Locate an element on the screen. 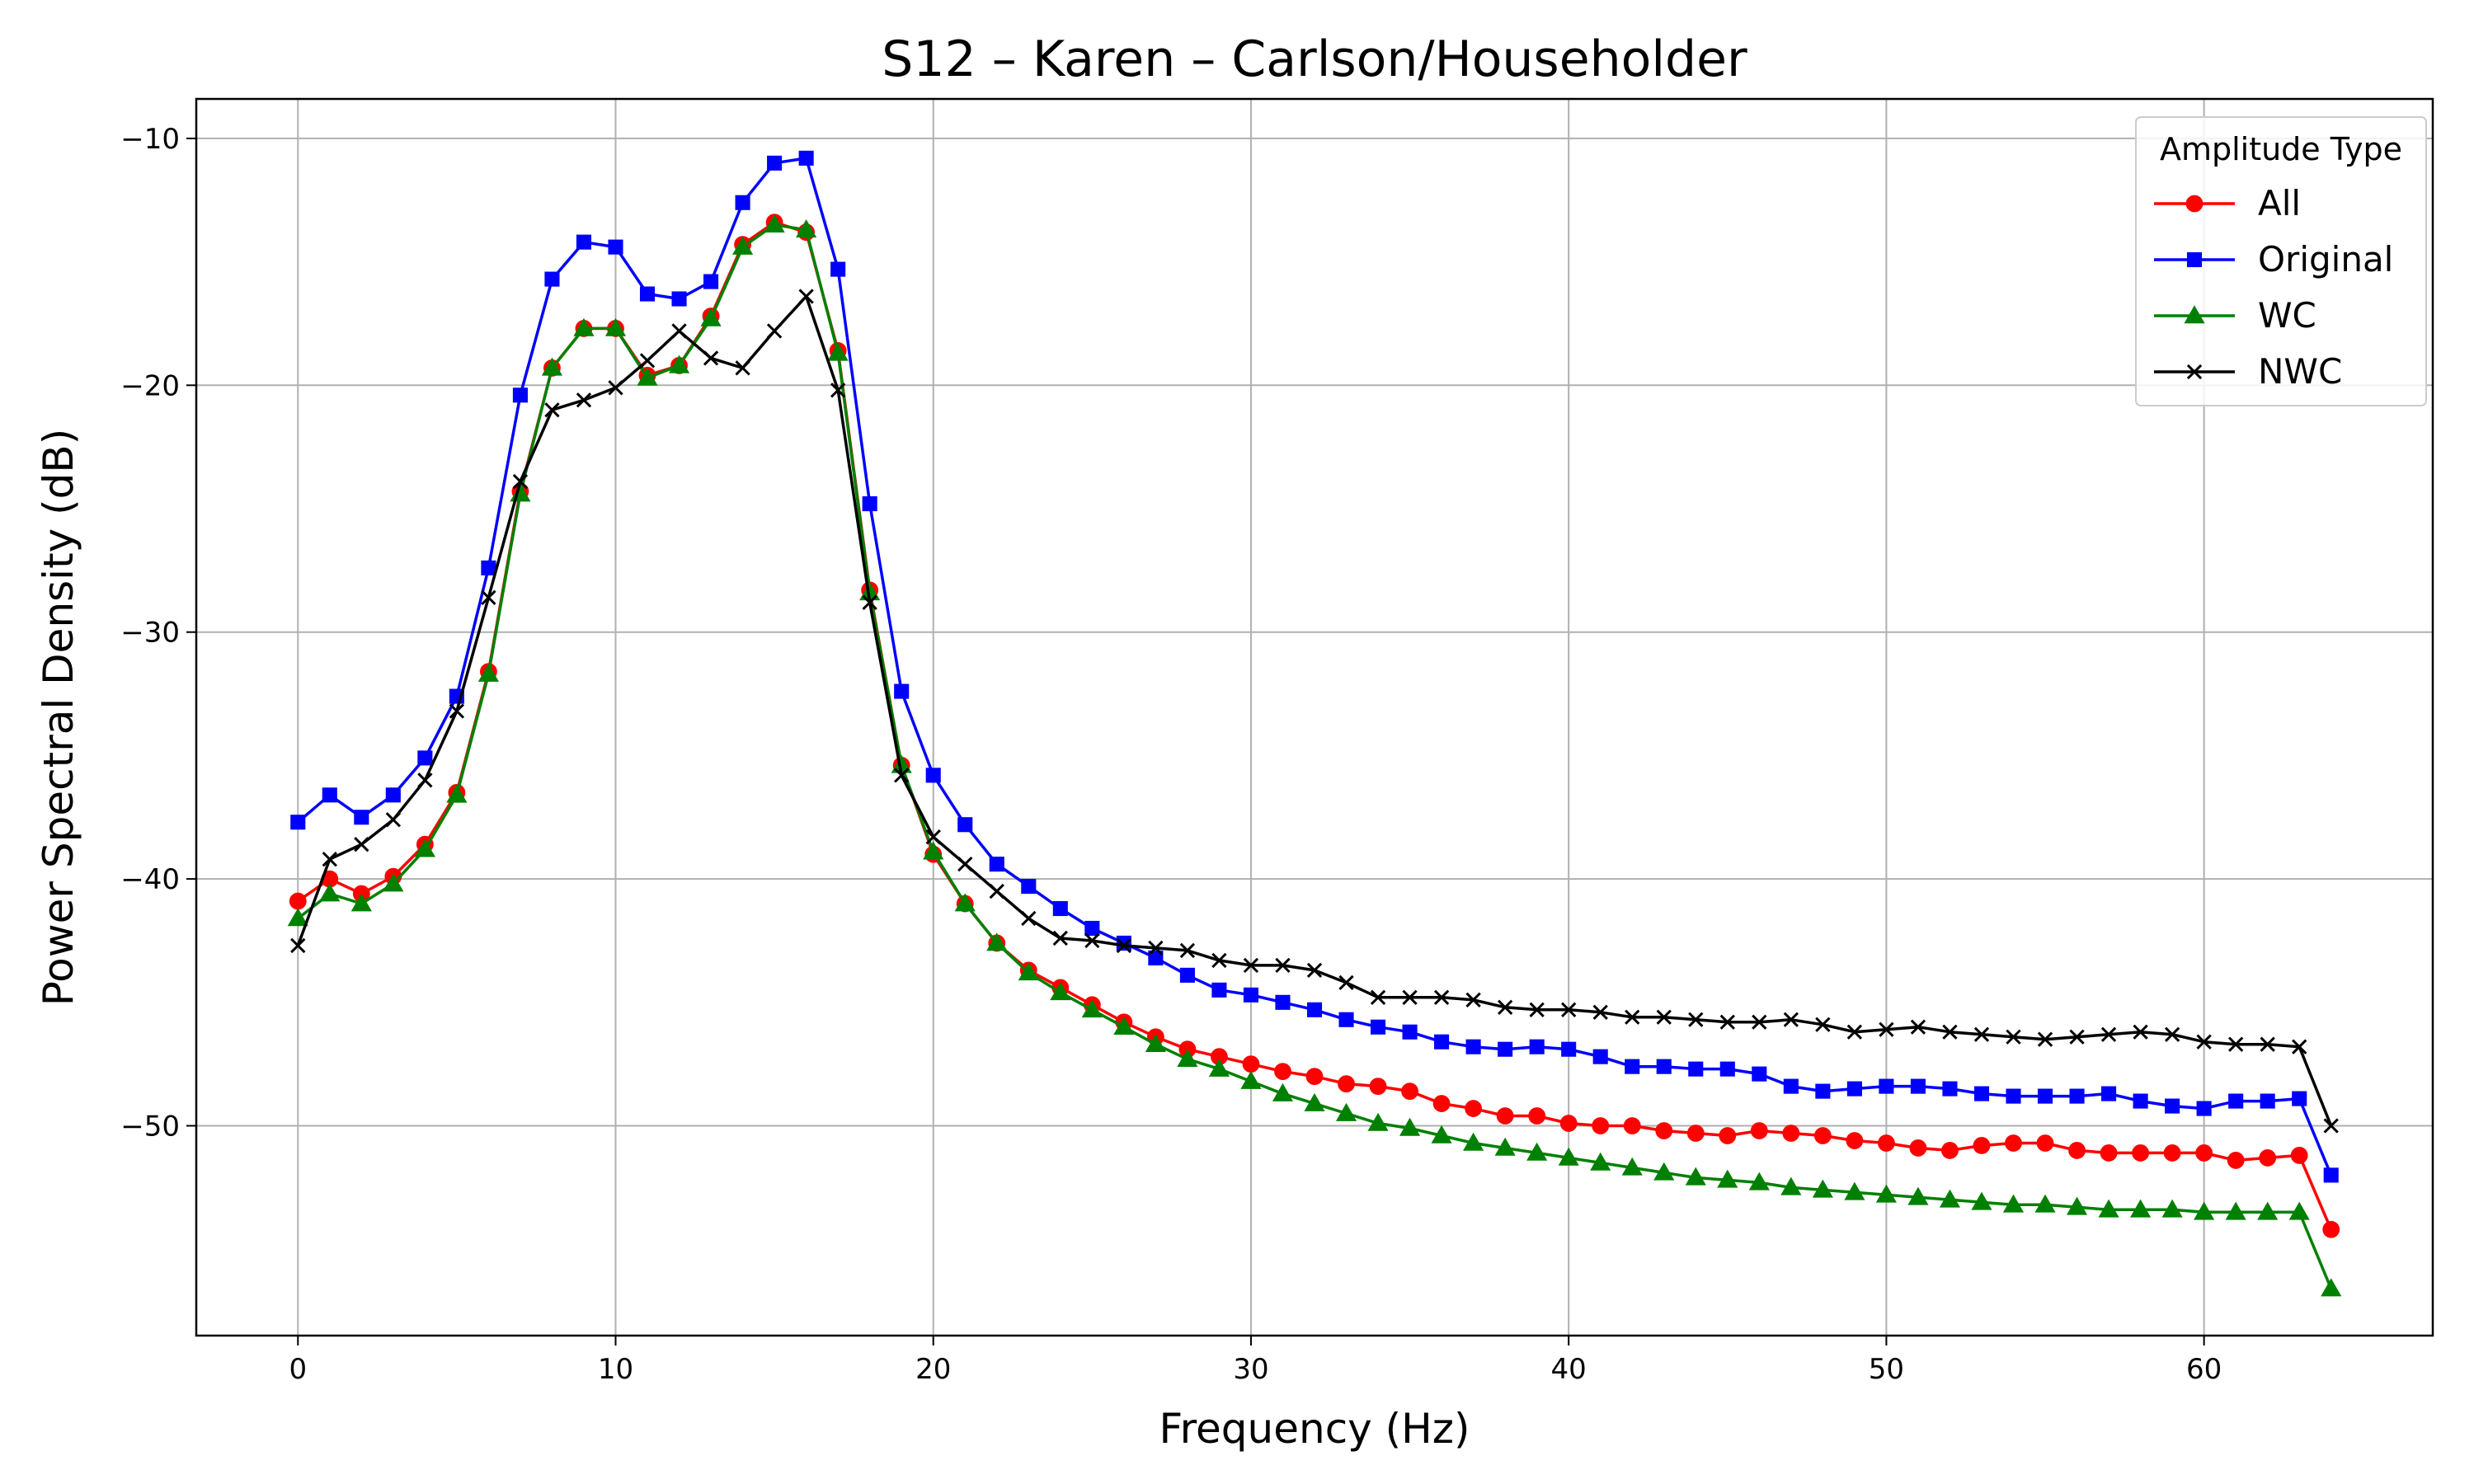 The height and width of the screenshot is (1484, 2474). chart-title: S12 – Karen – Carlson/Householder is located at coordinates (1314, 59).